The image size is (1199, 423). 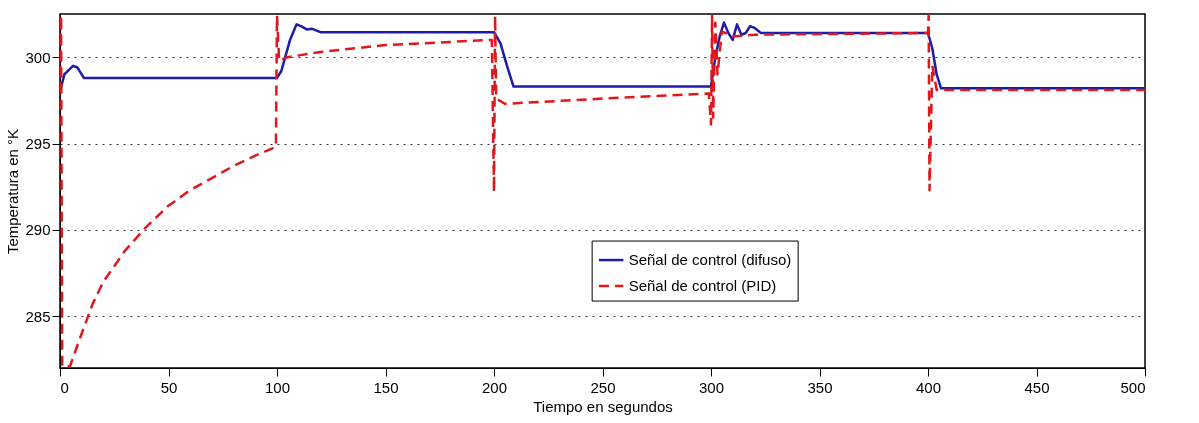 What do you see at coordinates (702, 286) in the screenshot?
I see `legend-label: Señal de control (PID)` at bounding box center [702, 286].